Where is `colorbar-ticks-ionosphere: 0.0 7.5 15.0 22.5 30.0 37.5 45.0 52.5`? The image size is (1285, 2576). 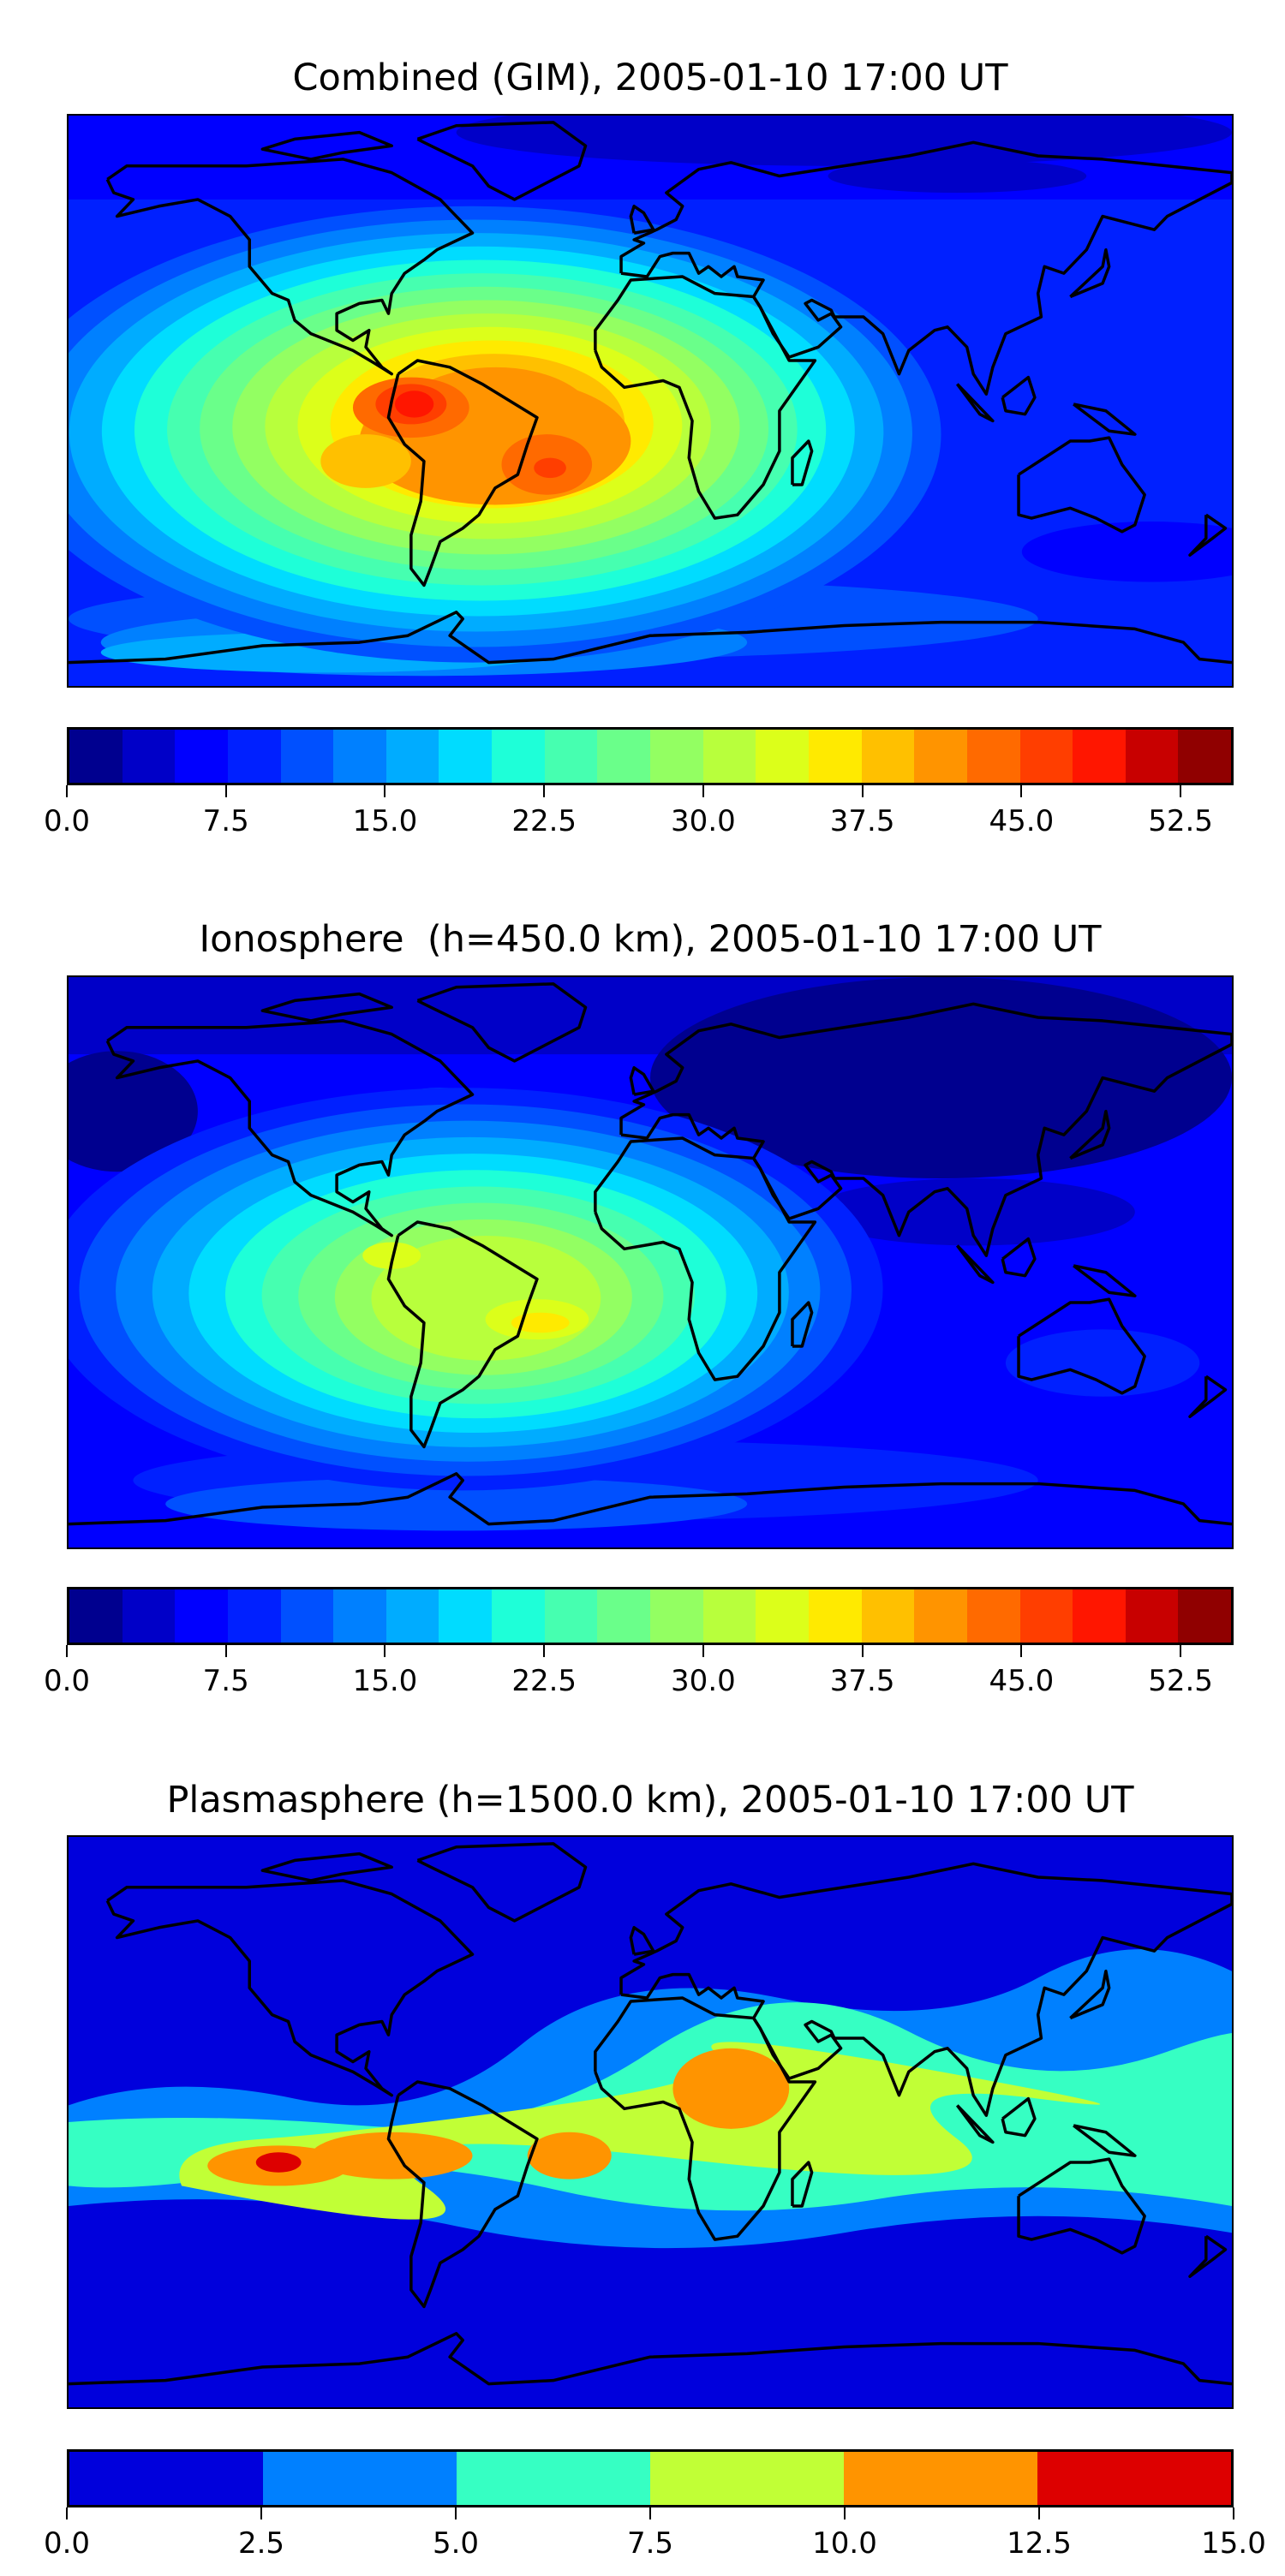
colorbar-ticks-ionosphere: 0.0 7.5 15.0 22.5 30.0 37.5 45.0 52.5 is located at coordinates (639, 1679).